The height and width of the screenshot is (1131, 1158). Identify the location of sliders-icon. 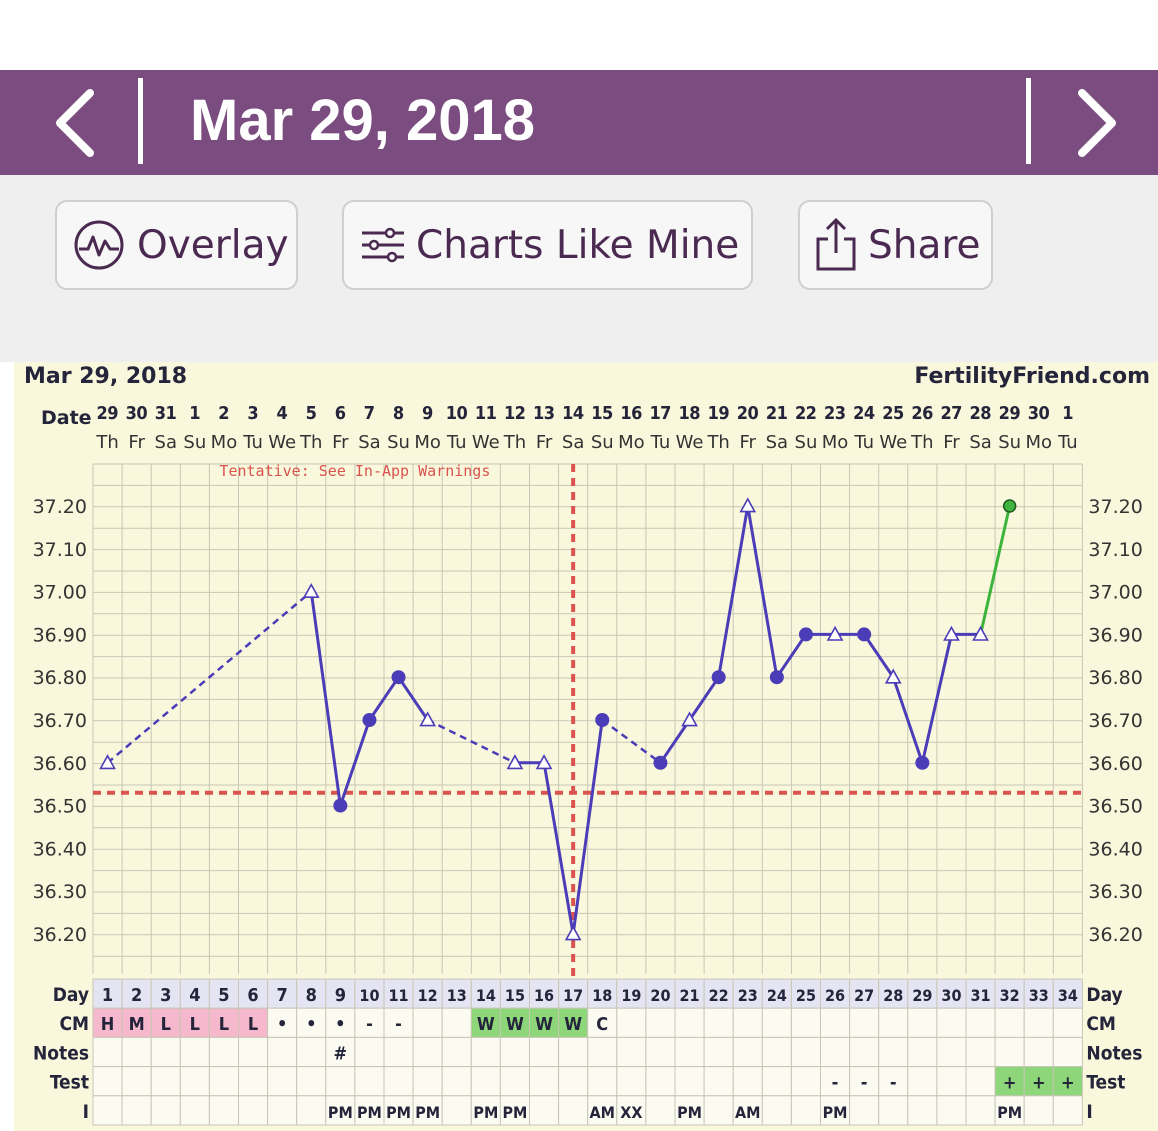
(383, 245).